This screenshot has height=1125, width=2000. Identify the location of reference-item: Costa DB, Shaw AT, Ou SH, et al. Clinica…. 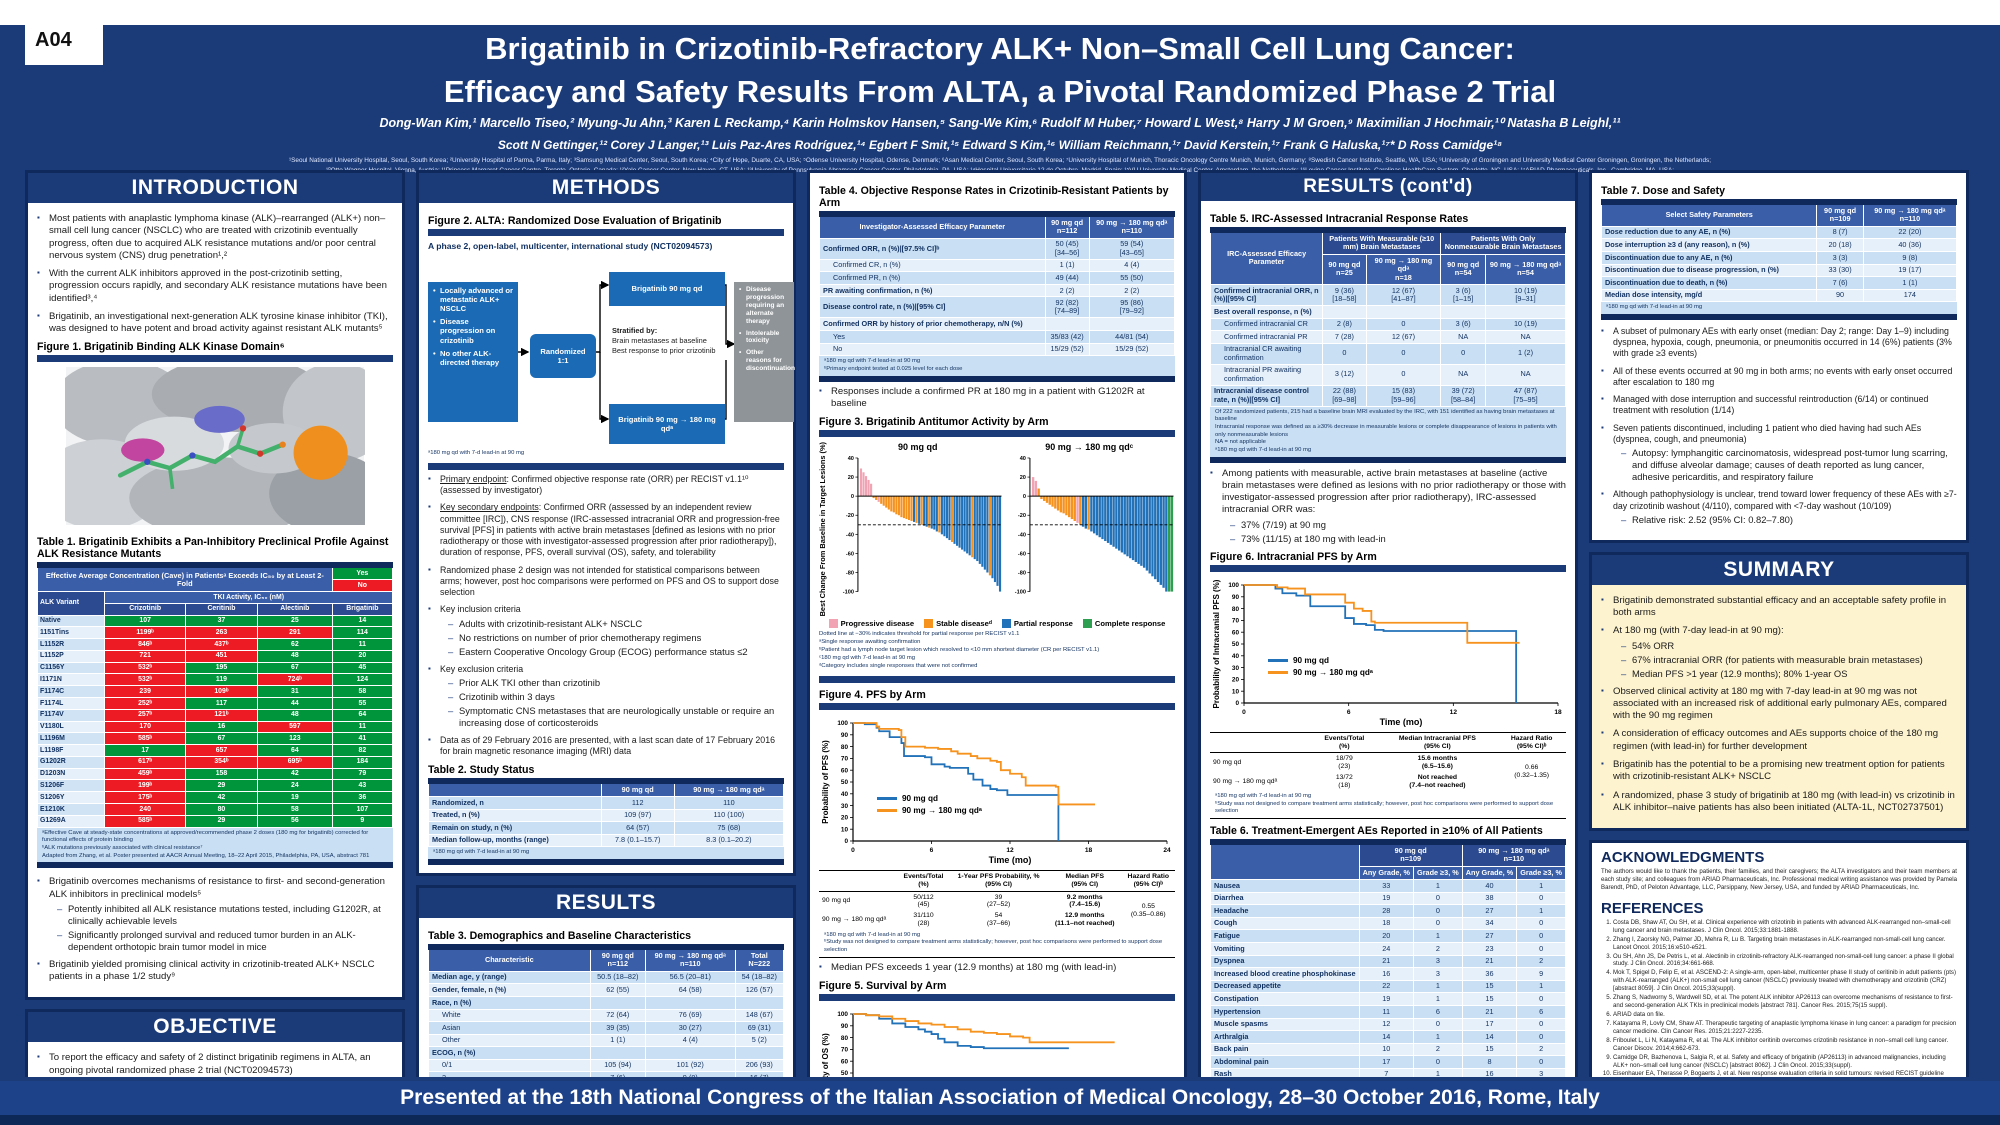
(1785, 927).